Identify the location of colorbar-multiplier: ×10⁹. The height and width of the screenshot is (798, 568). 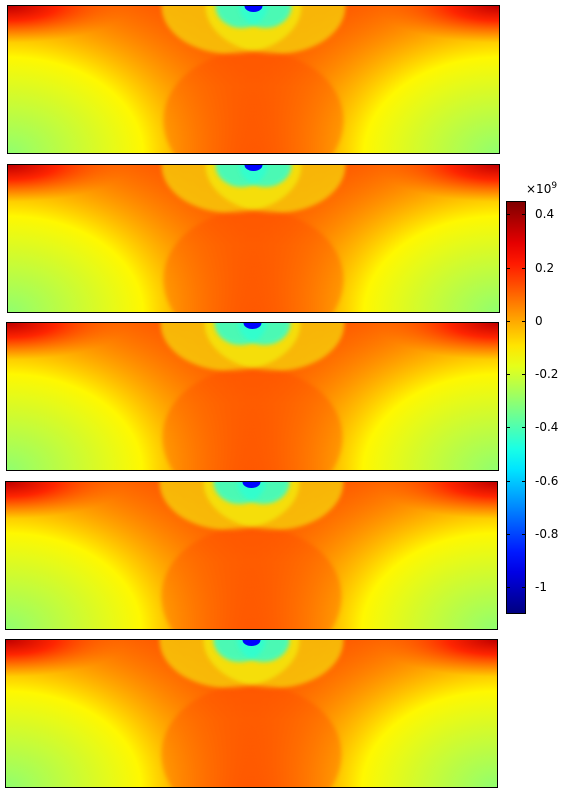
(542, 188).